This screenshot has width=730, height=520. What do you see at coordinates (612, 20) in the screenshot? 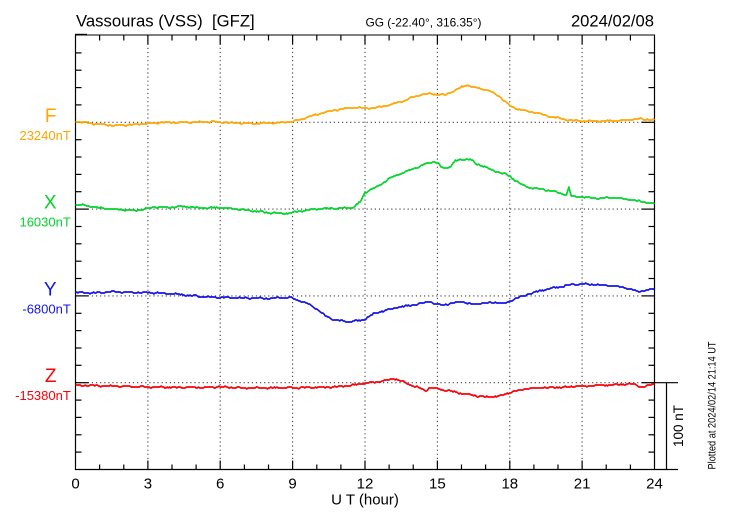
I see `svg-text: 2024/02/08` at bounding box center [612, 20].